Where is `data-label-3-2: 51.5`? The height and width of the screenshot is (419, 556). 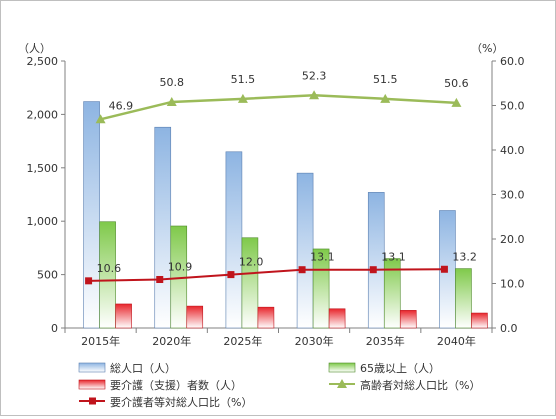 data-label-3-2: 51.5 is located at coordinates (243, 79).